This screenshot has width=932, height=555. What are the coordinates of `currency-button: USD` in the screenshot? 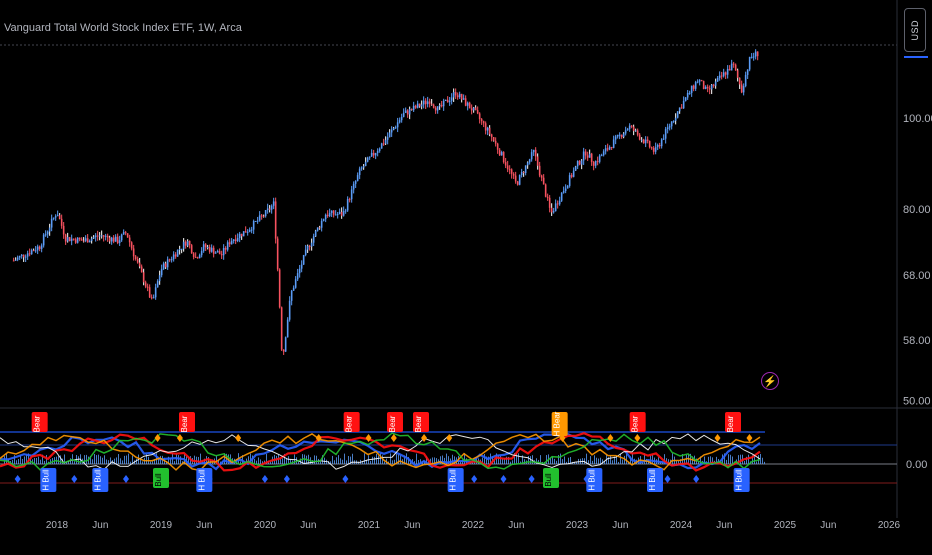 It's located at (915, 30).